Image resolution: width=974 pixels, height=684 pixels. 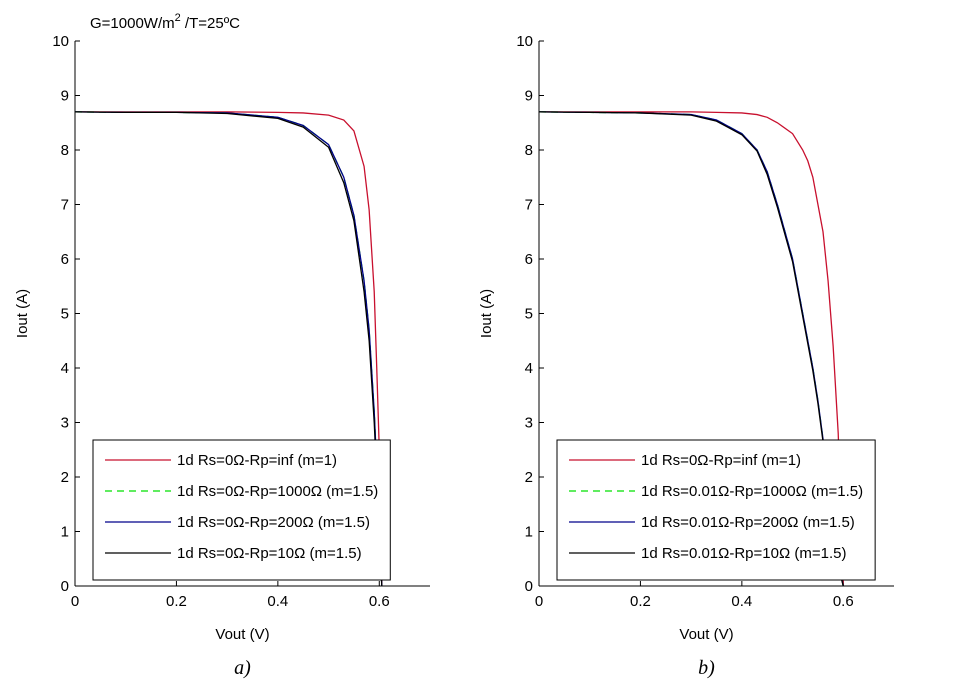 I want to click on caption: b), so click(x=706, y=668).